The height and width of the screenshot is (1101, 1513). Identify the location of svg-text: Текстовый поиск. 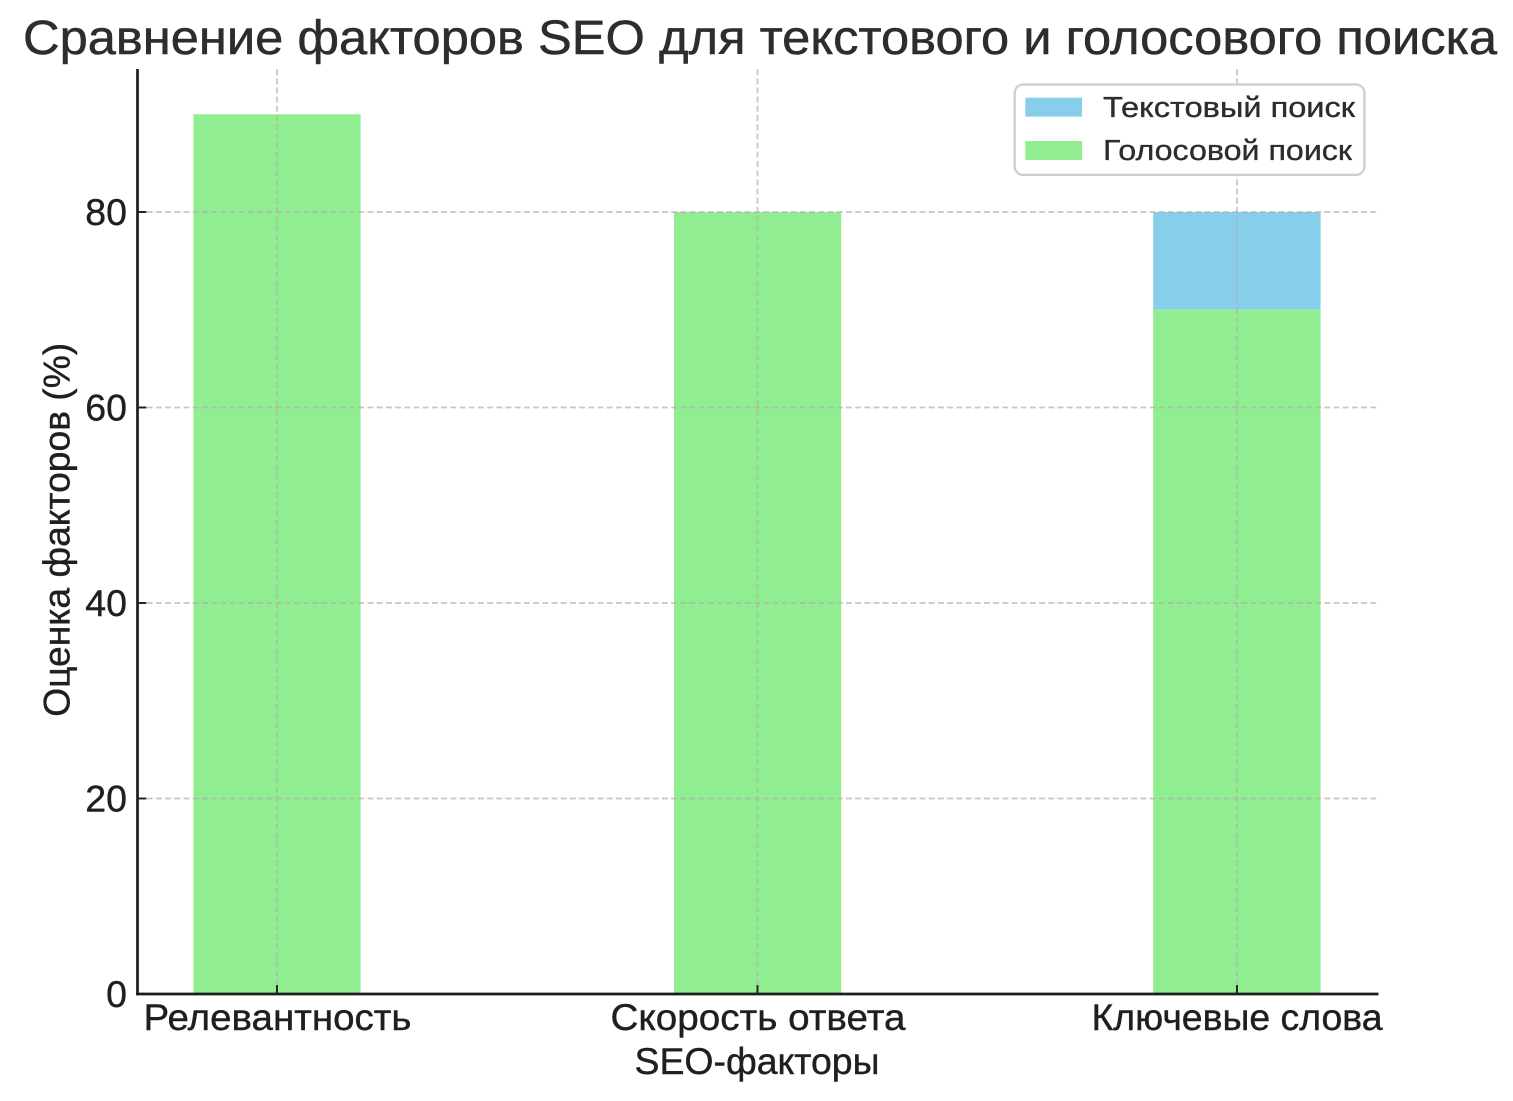
(1229, 108).